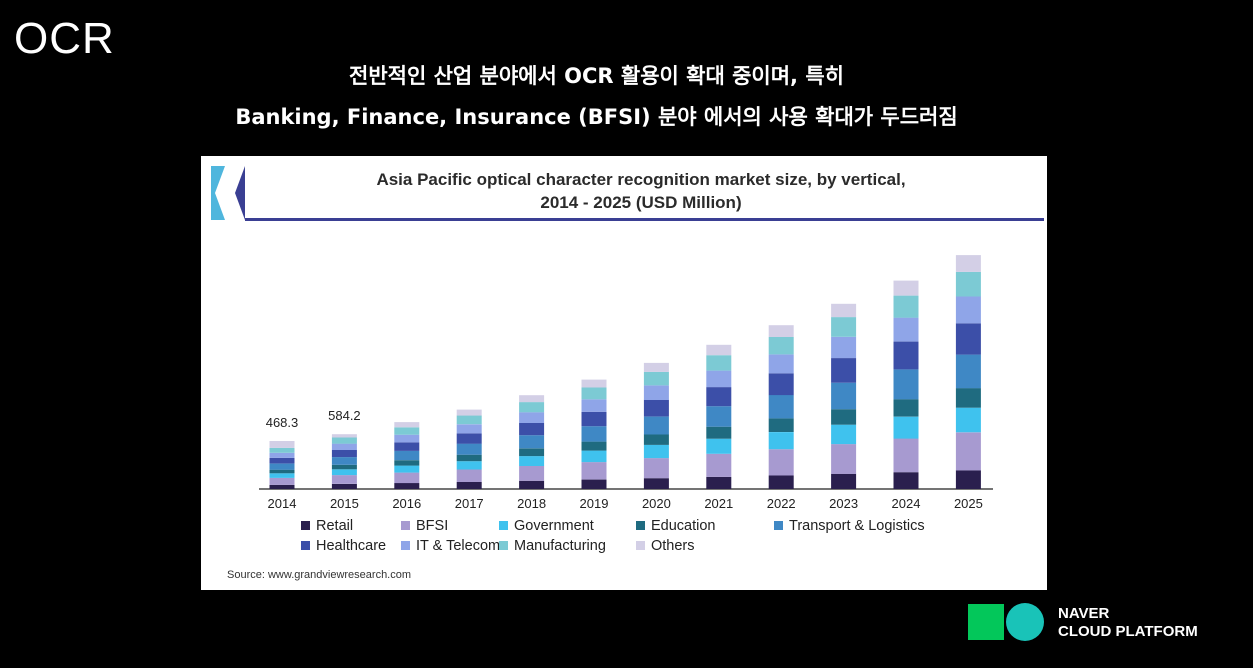  I want to click on bar-segment-2020-retail, so click(656, 483).